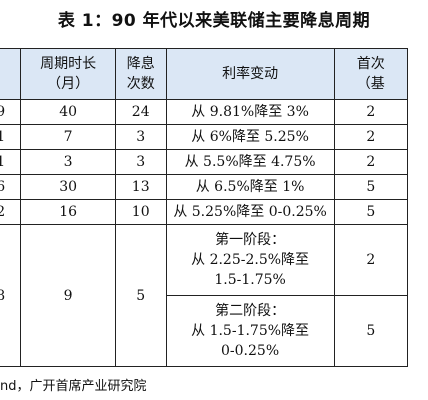 The image size is (428, 400). I want to click on table-row: 1 7 3 从 6%降至 5.25% 2, so click(204, 137).